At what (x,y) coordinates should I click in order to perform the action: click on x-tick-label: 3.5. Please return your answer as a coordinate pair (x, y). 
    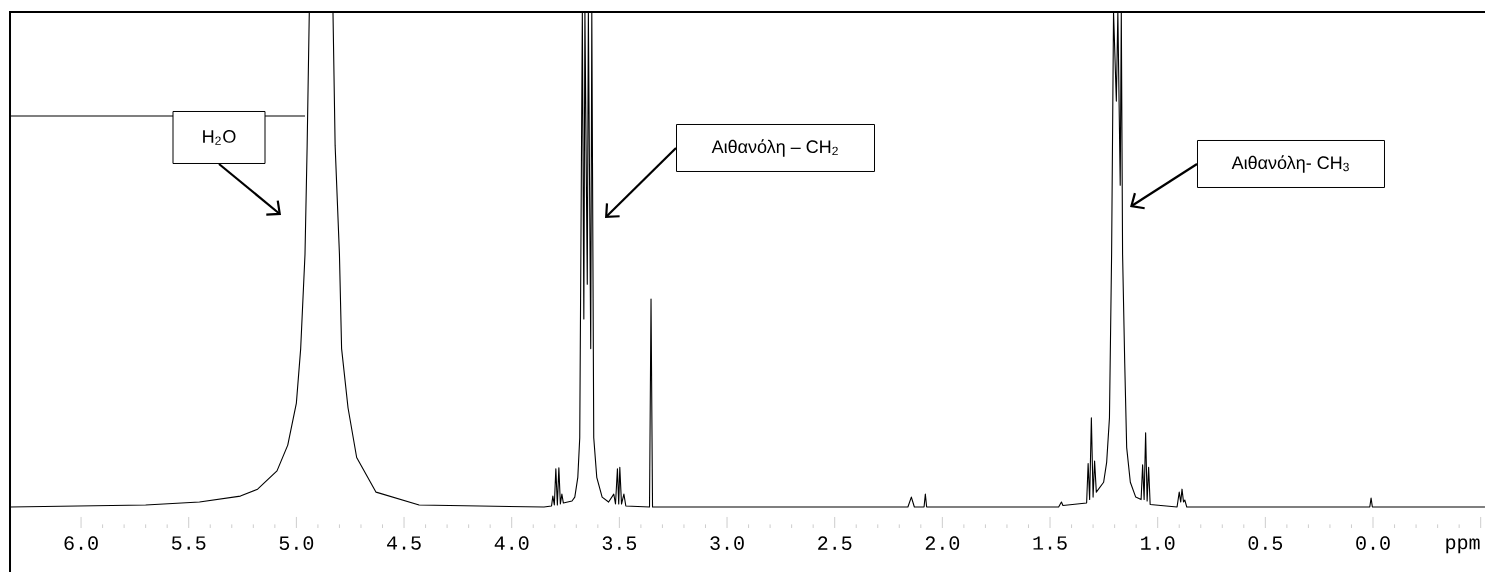
    Looking at the image, I should click on (619, 543).